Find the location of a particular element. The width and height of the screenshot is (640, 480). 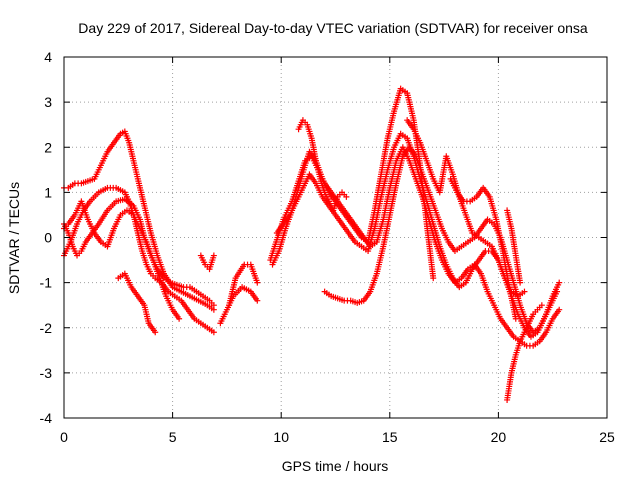

x-tick-label: 25 is located at coordinates (607, 437).